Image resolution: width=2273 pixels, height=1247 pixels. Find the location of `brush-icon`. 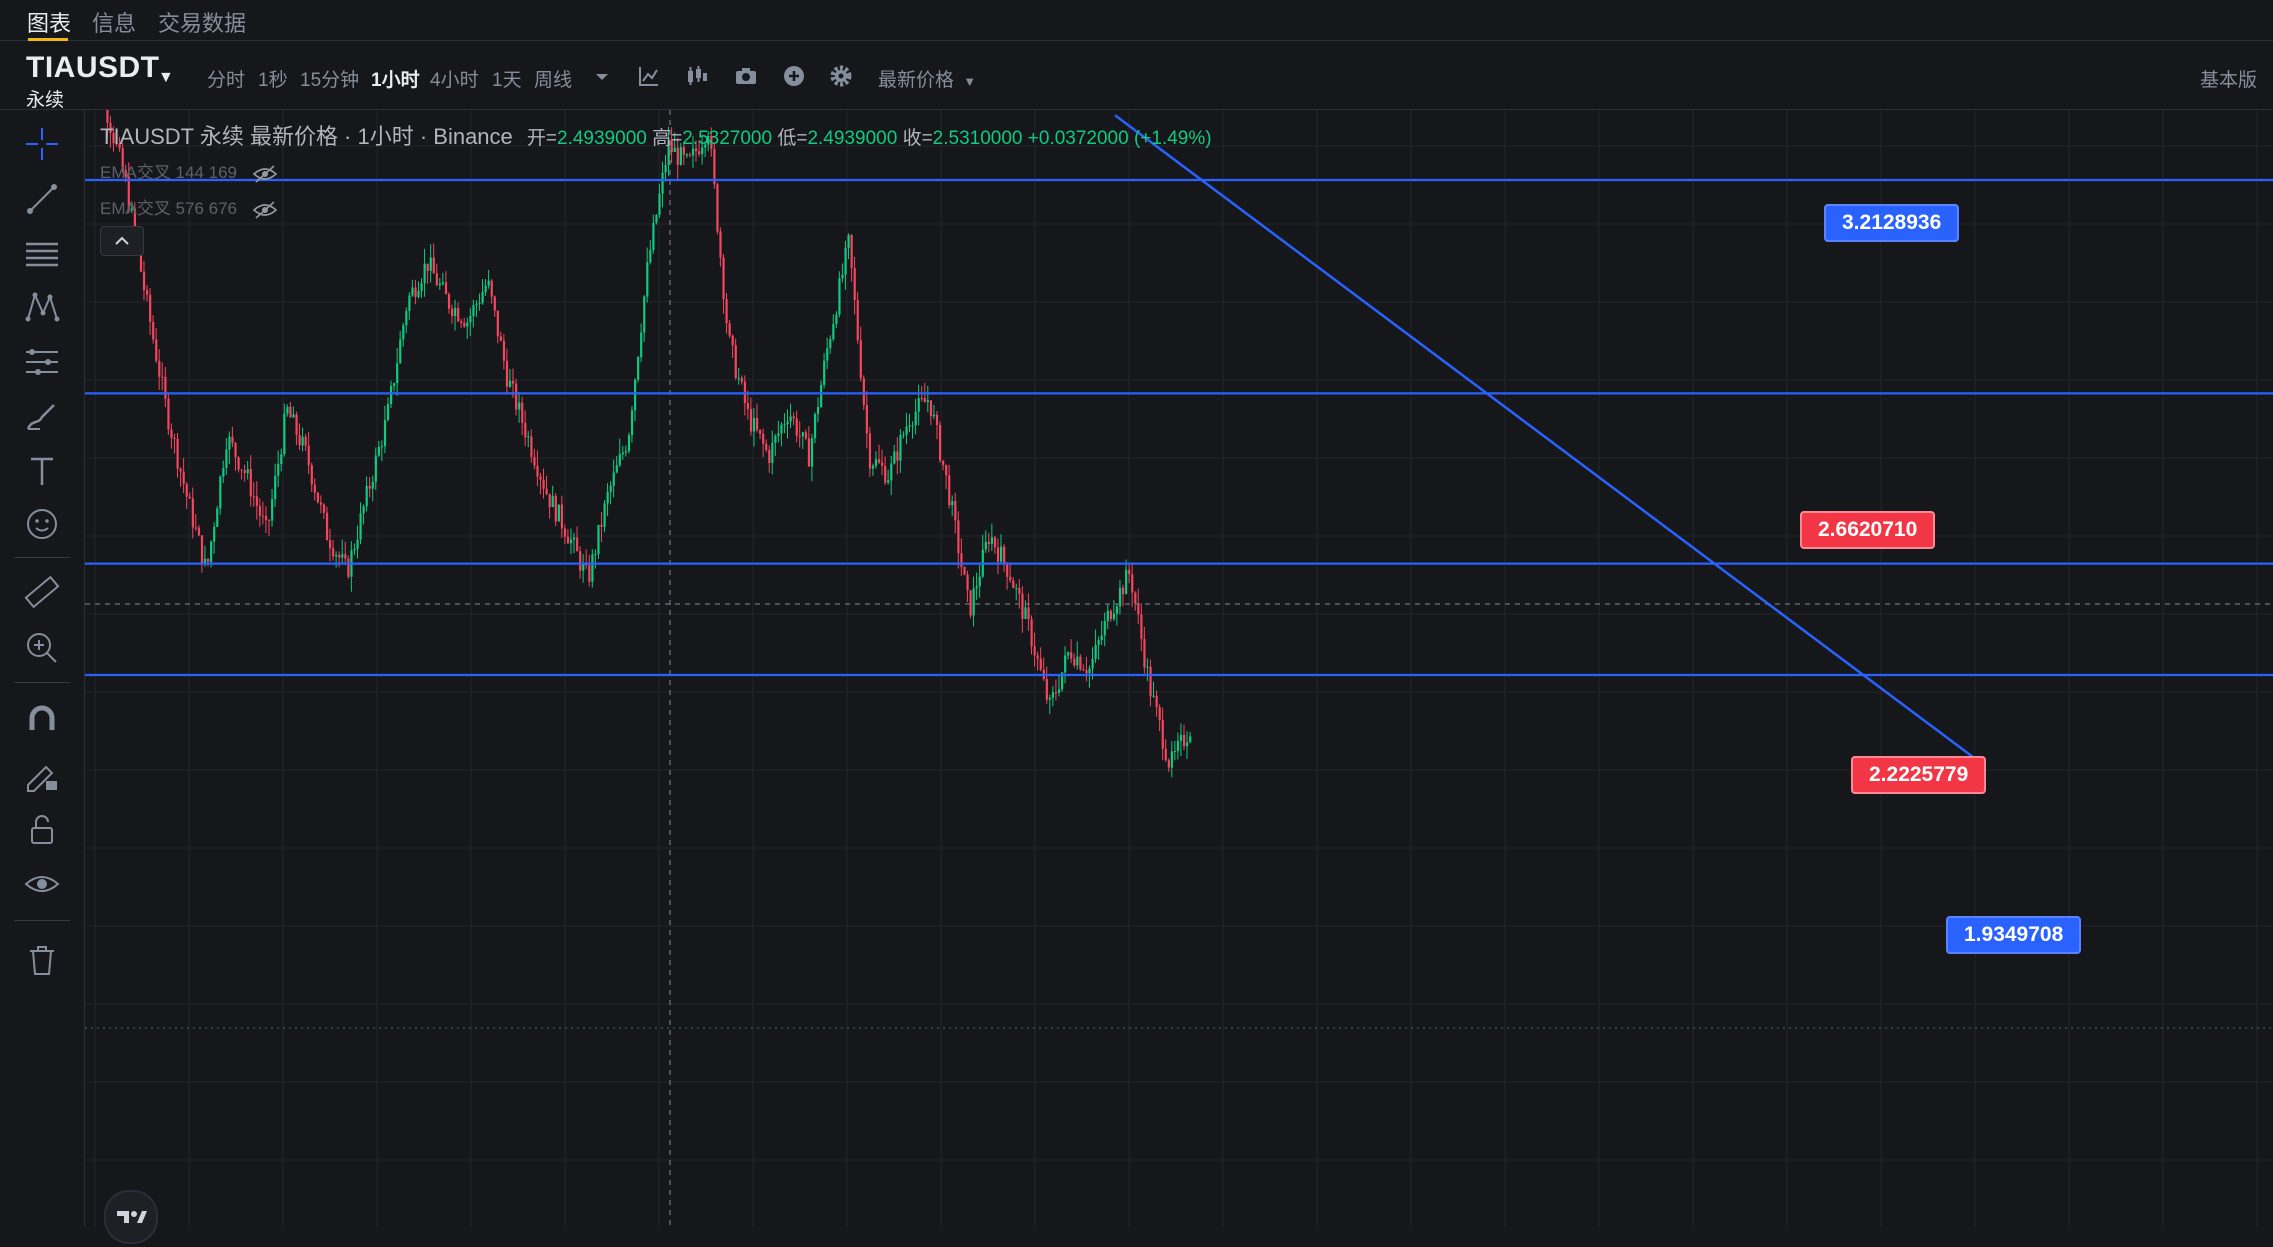

brush-icon is located at coordinates (42, 417).